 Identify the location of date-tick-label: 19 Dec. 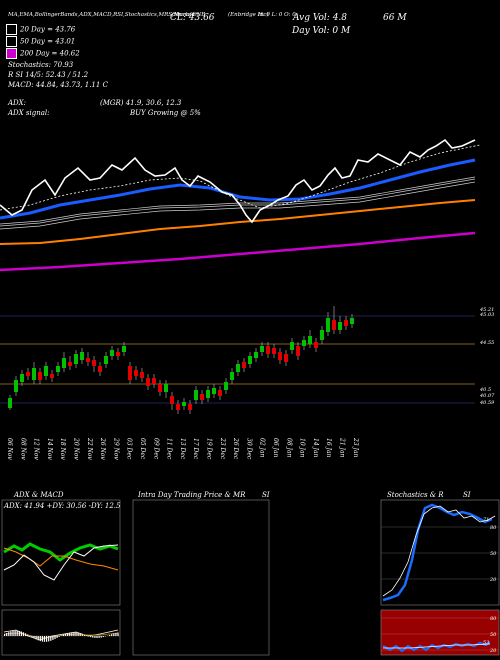
(209, 449).